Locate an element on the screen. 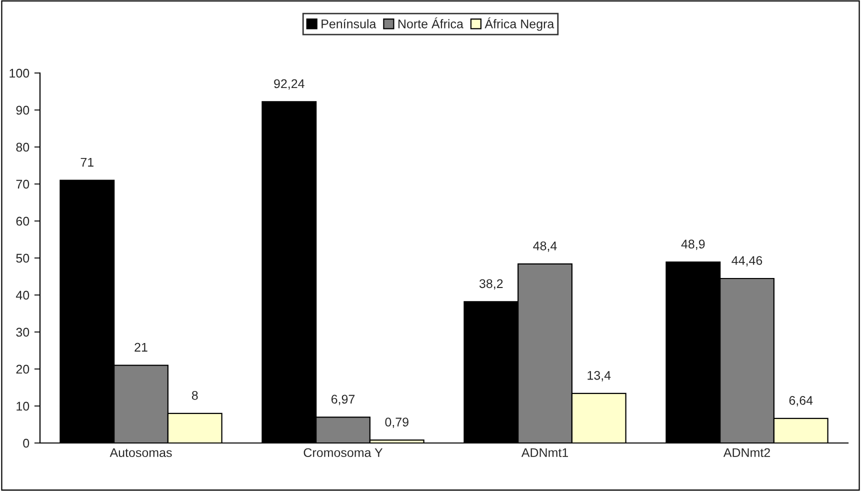  data-label: 38,2 is located at coordinates (491, 284).